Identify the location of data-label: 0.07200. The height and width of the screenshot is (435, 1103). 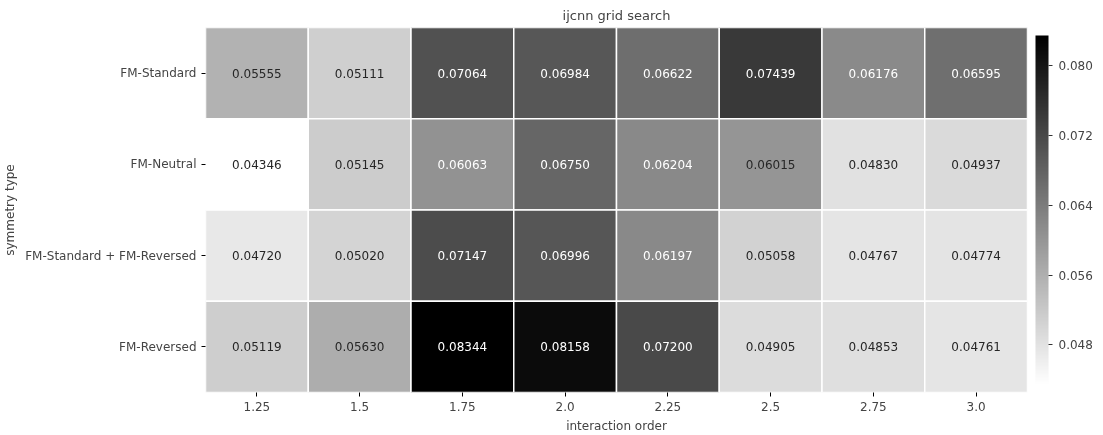
(668, 347).